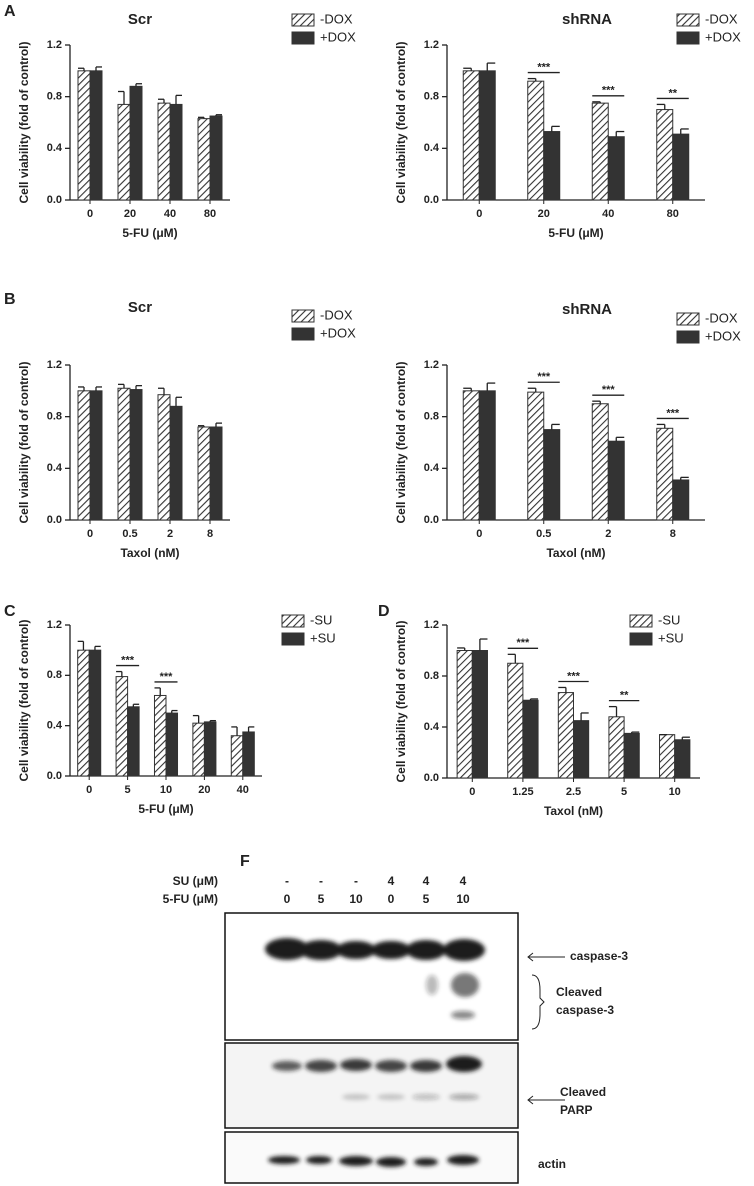 This screenshot has height=1186, width=754. Describe the element at coordinates (321, 619) in the screenshot. I see `legend-label: -SU` at that location.